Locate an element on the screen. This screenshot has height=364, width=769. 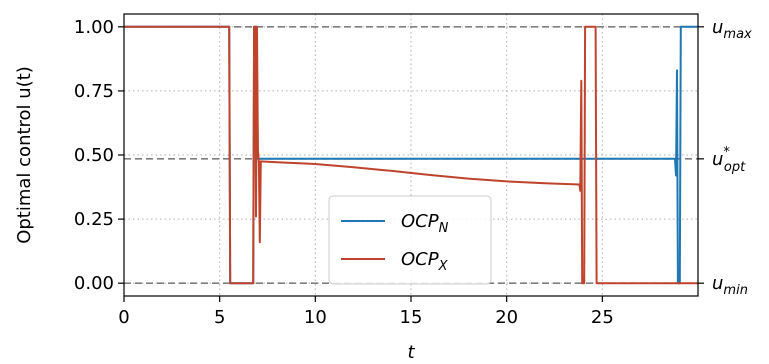
x-tick-label: 5 is located at coordinates (219, 317).